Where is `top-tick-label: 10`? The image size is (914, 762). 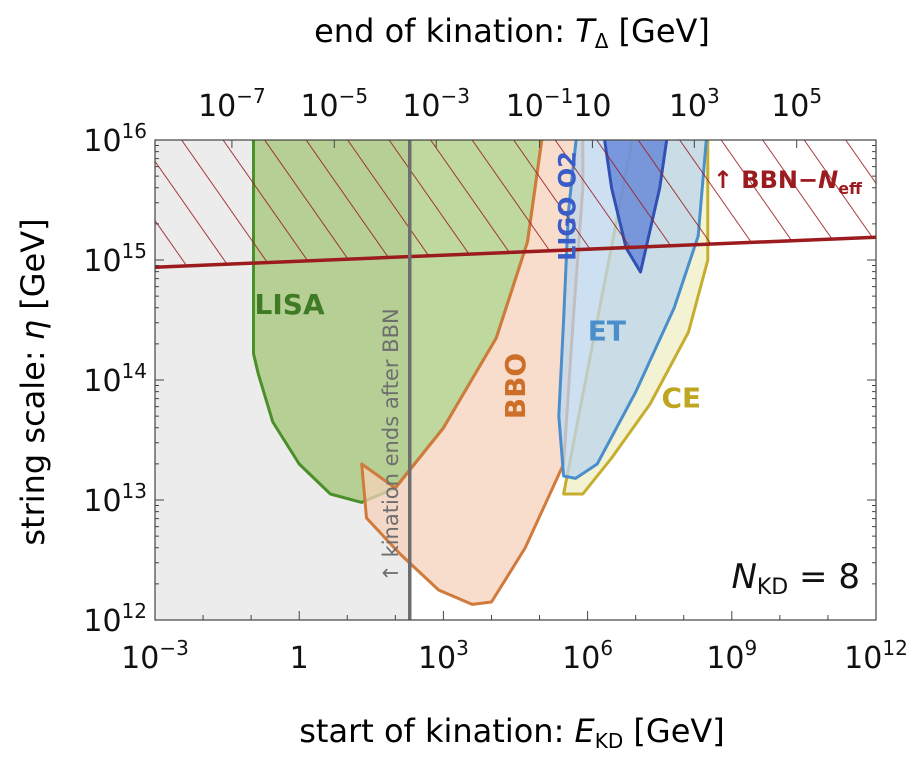
top-tick-label: 10 is located at coordinates (592, 106).